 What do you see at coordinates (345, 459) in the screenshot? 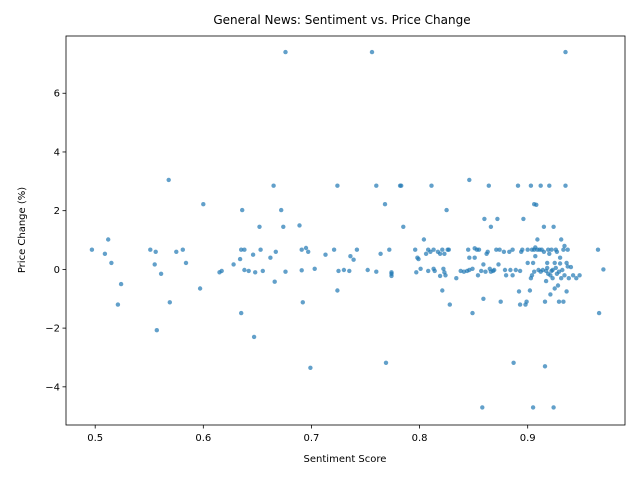
I see `x-axis-label: Sentiment Score` at bounding box center [345, 459].